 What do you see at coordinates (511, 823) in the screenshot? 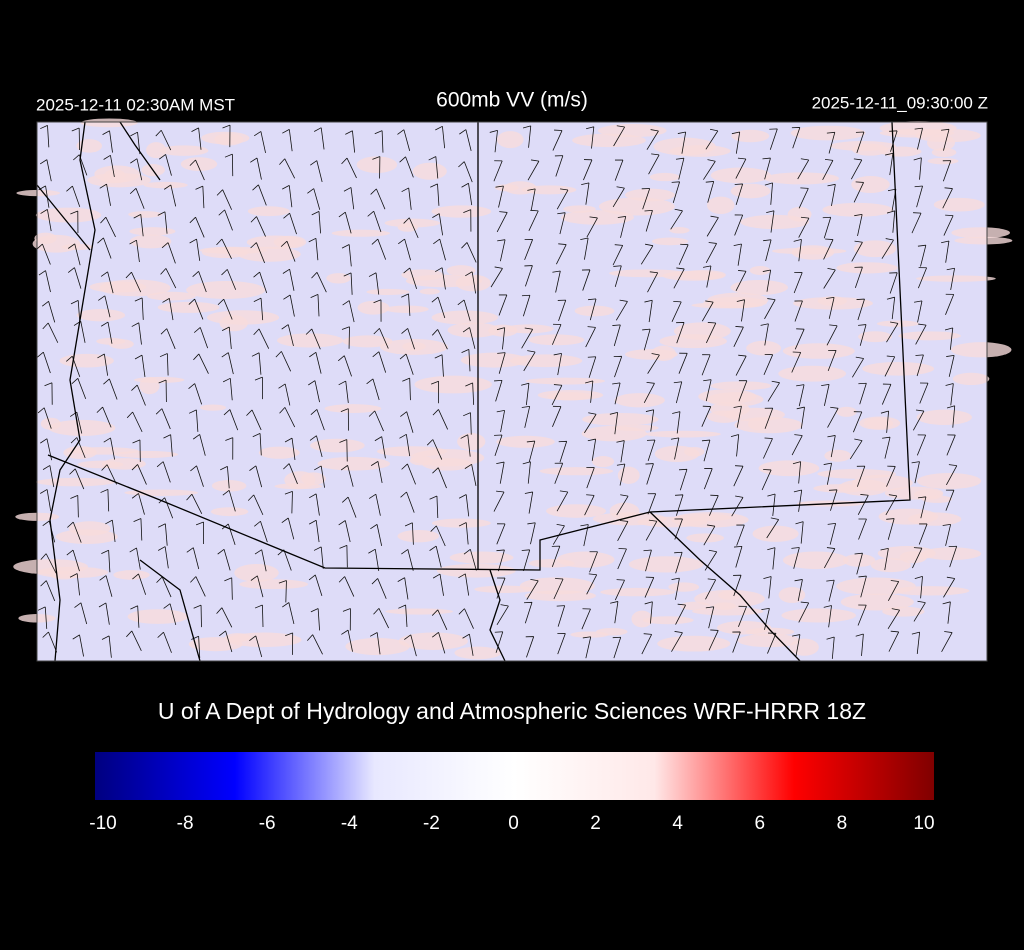
I see `colorbar-ticks: -10 -8 -6 -4 -2 0 2 4 6 8 10` at bounding box center [511, 823].